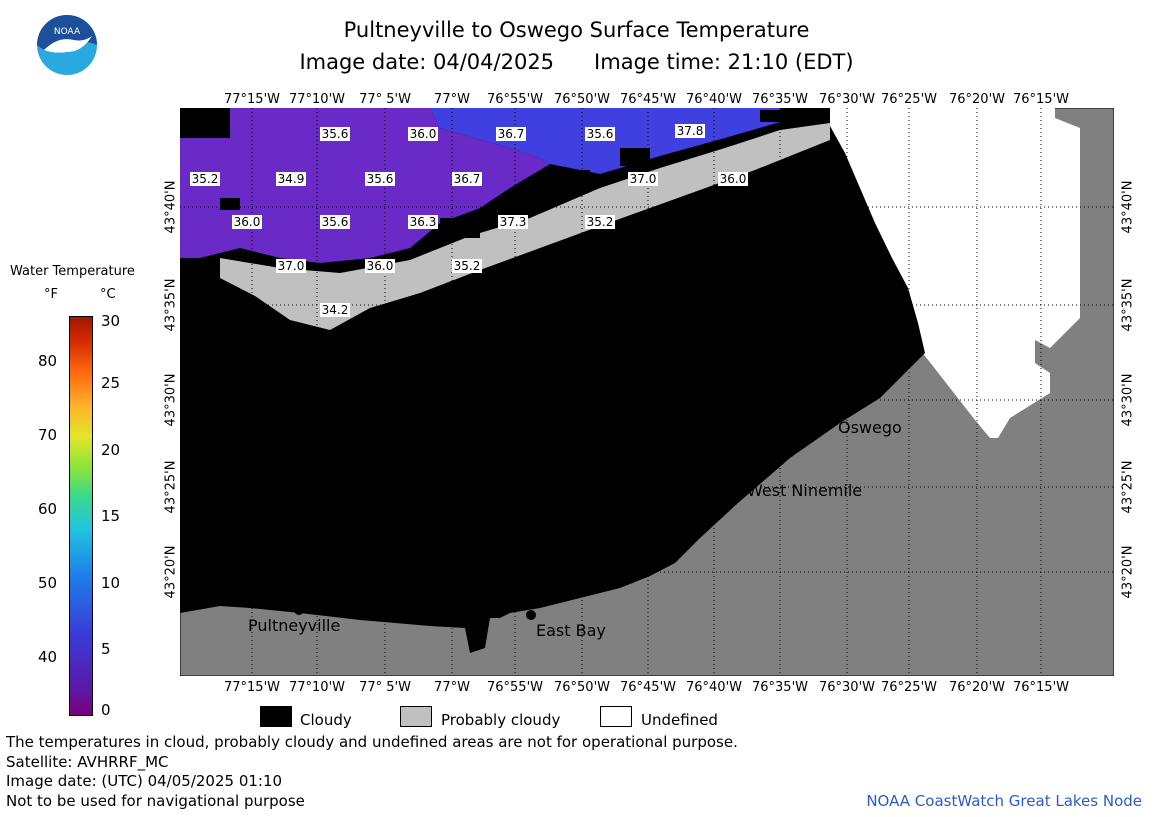 The height and width of the screenshot is (817, 1153). I want to click on lat-label-right: 43°20'N, so click(1128, 572).